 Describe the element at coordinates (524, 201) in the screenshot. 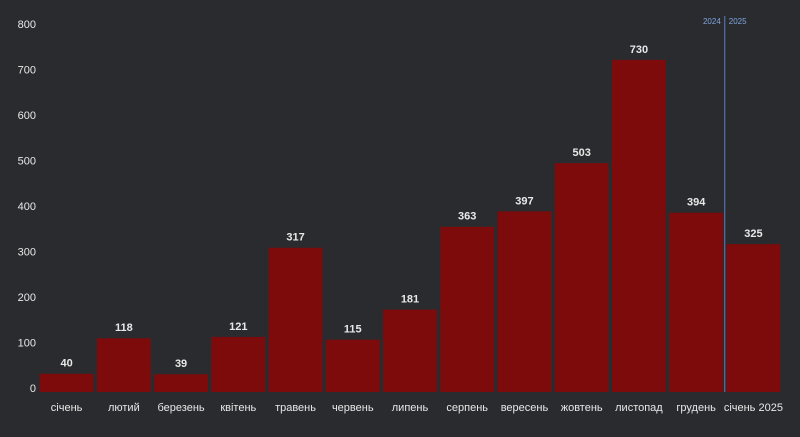

I see `value-label: 397` at that location.